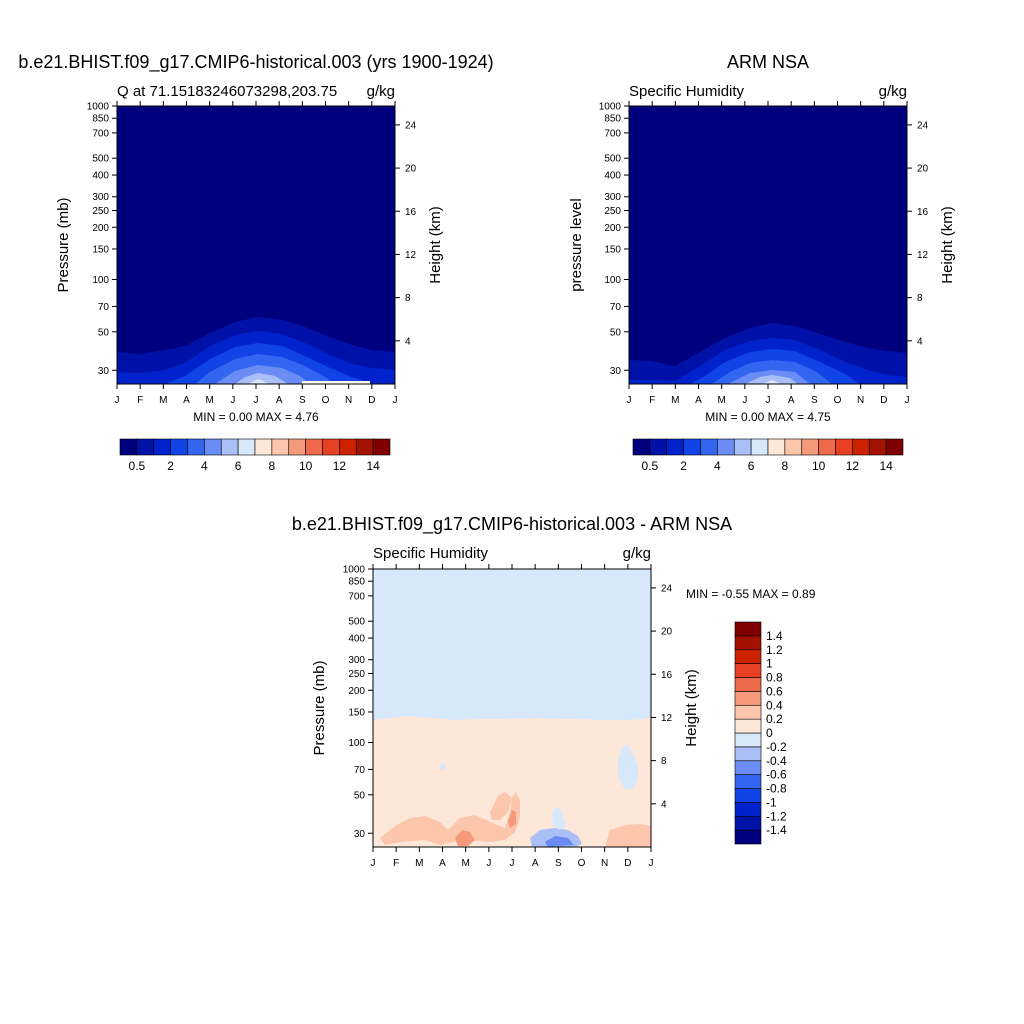 The image size is (1024, 1024). Describe the element at coordinates (302, 400) in the screenshot. I see `x-tick-label: S` at that location.